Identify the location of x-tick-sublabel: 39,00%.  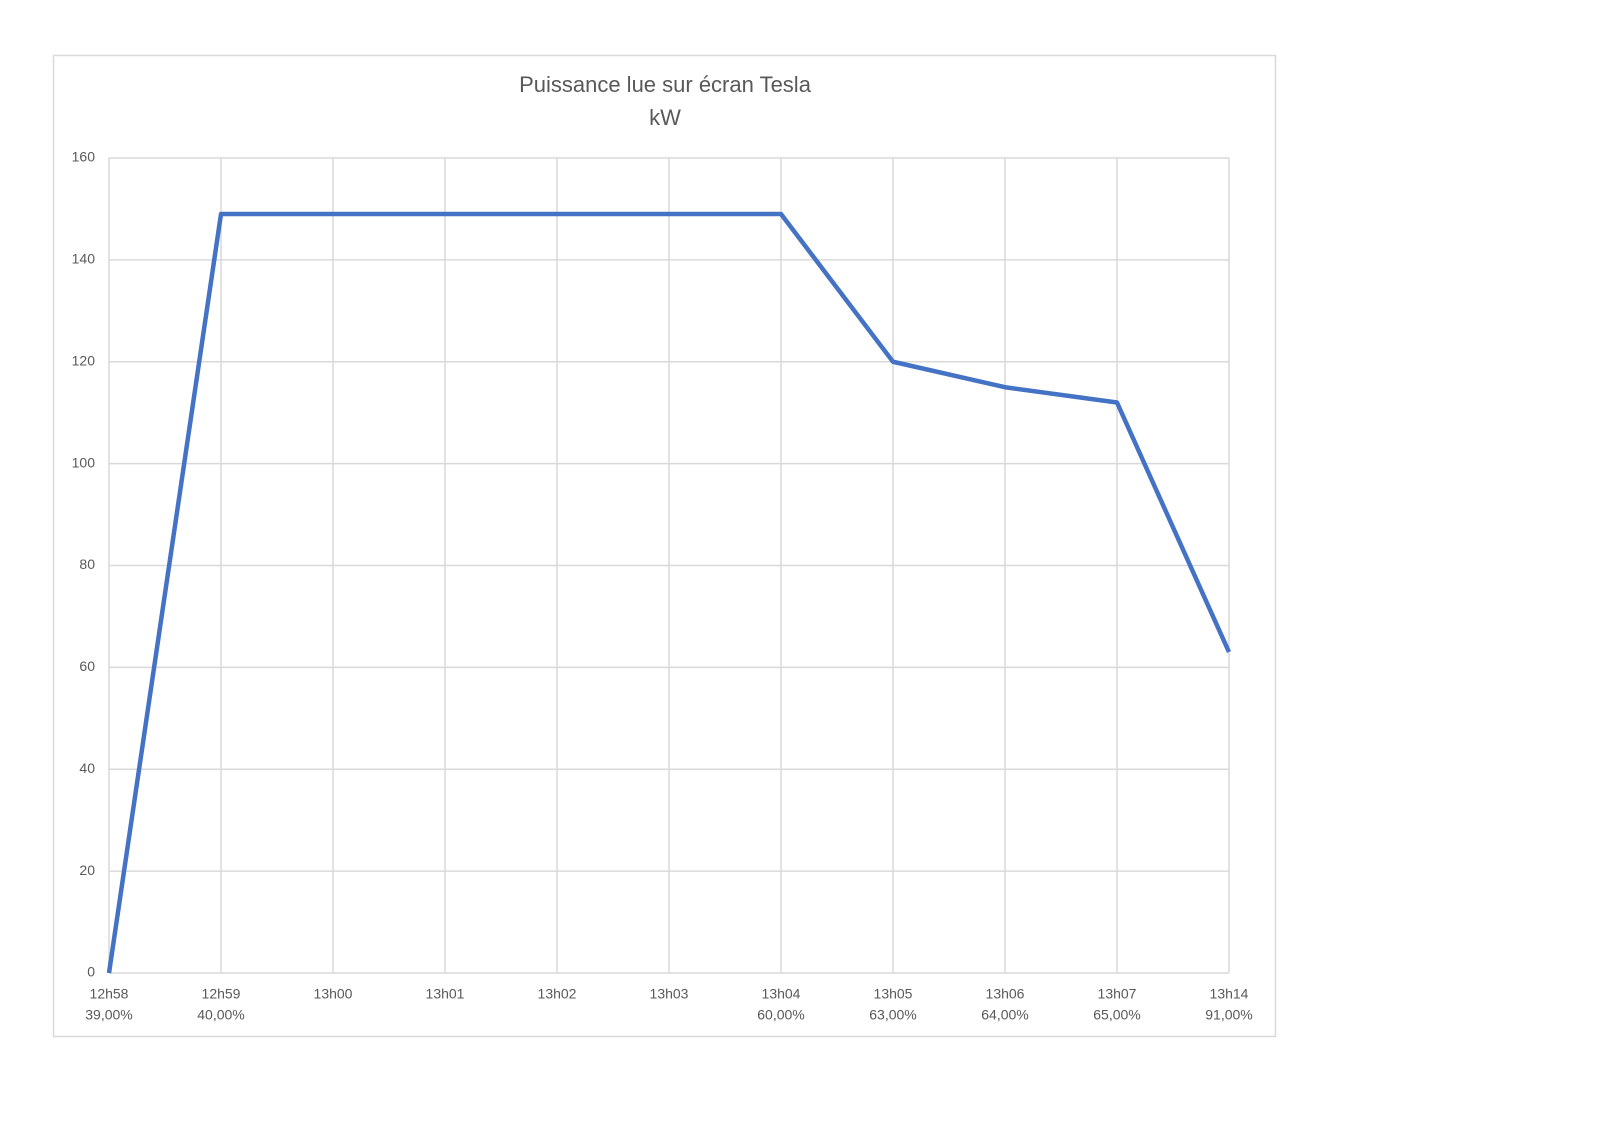
(108, 1015).